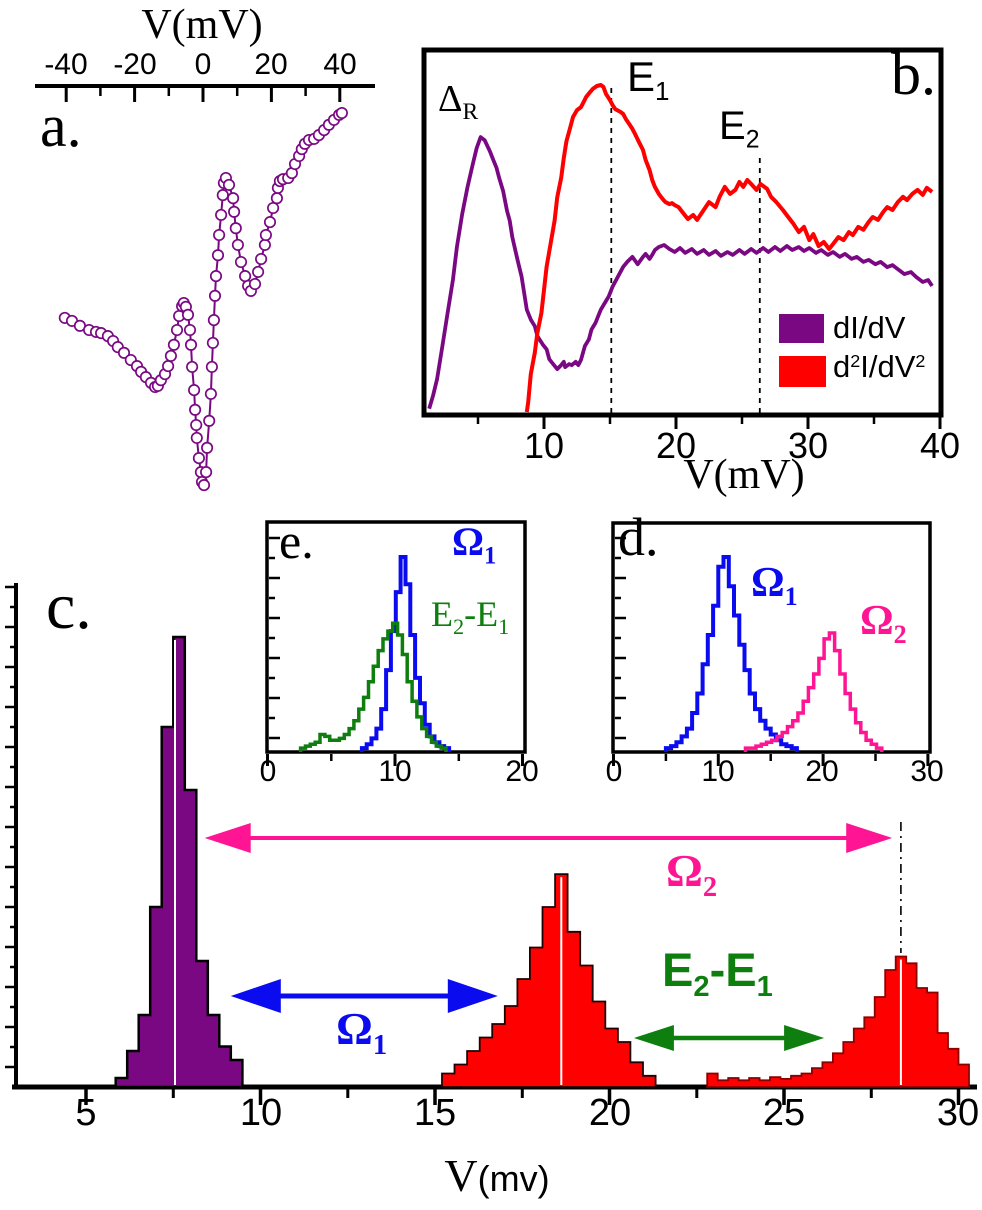  What do you see at coordinates (920, 361) in the screenshot?
I see `legend-d2-p3: 2` at bounding box center [920, 361].